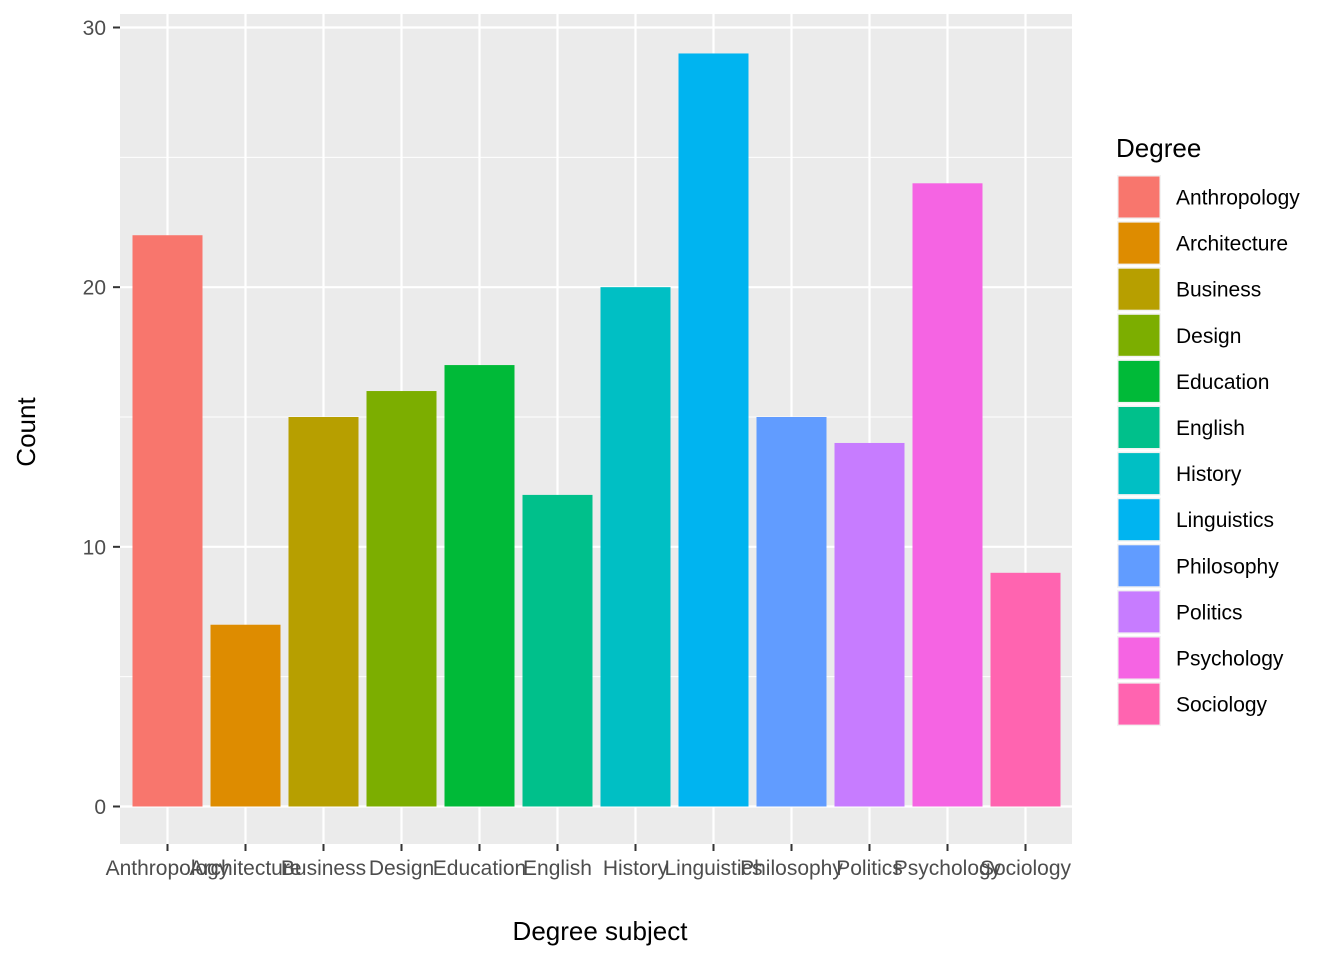 The image size is (1344, 960). I want to click on bar-philosophy, so click(791, 612).